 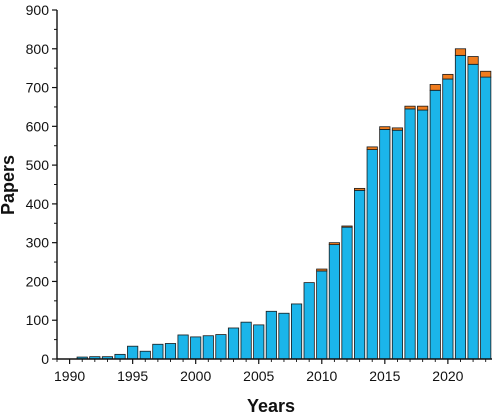 What do you see at coordinates (38, 320) in the screenshot?
I see `y-tick-label: 100` at bounding box center [38, 320].